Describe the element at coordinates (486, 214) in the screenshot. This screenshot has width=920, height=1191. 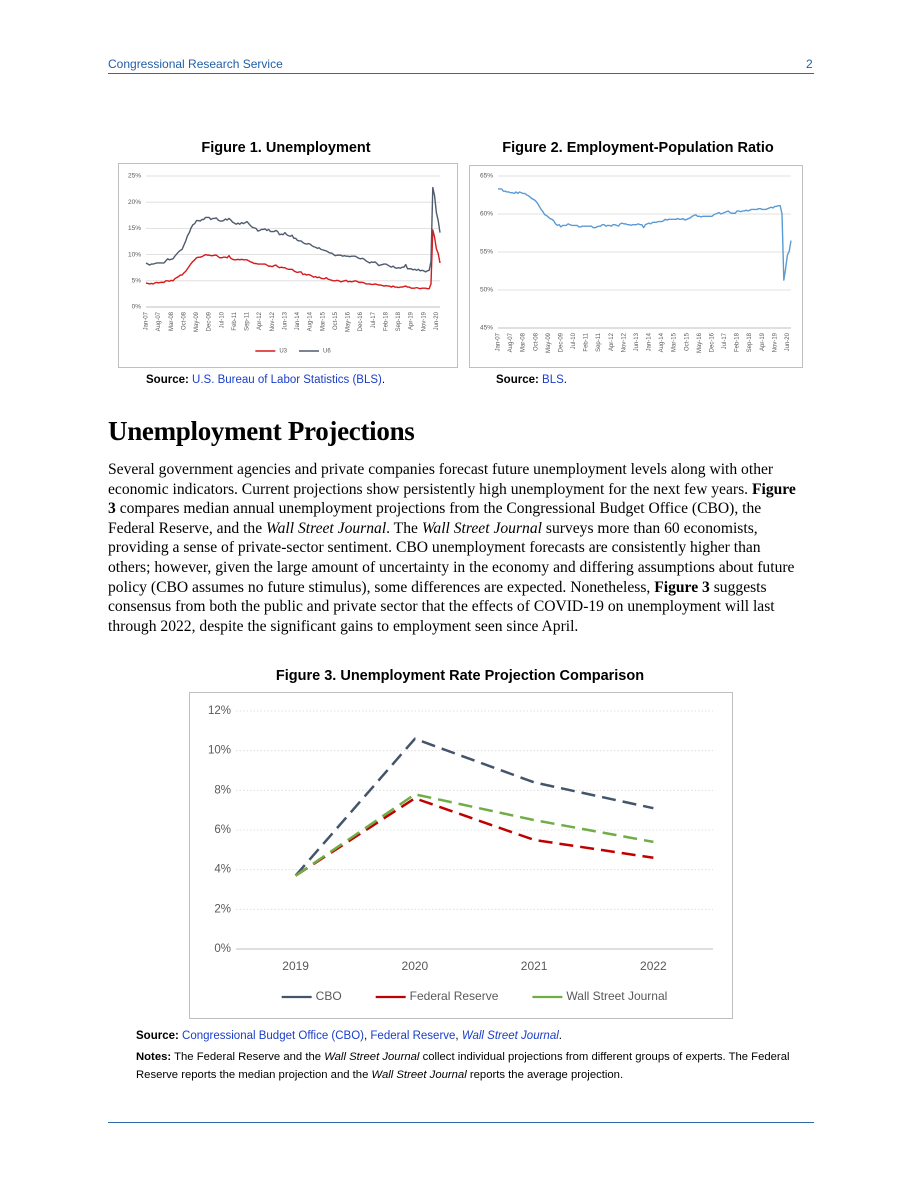
I see `y-tick-label: 60%` at that location.